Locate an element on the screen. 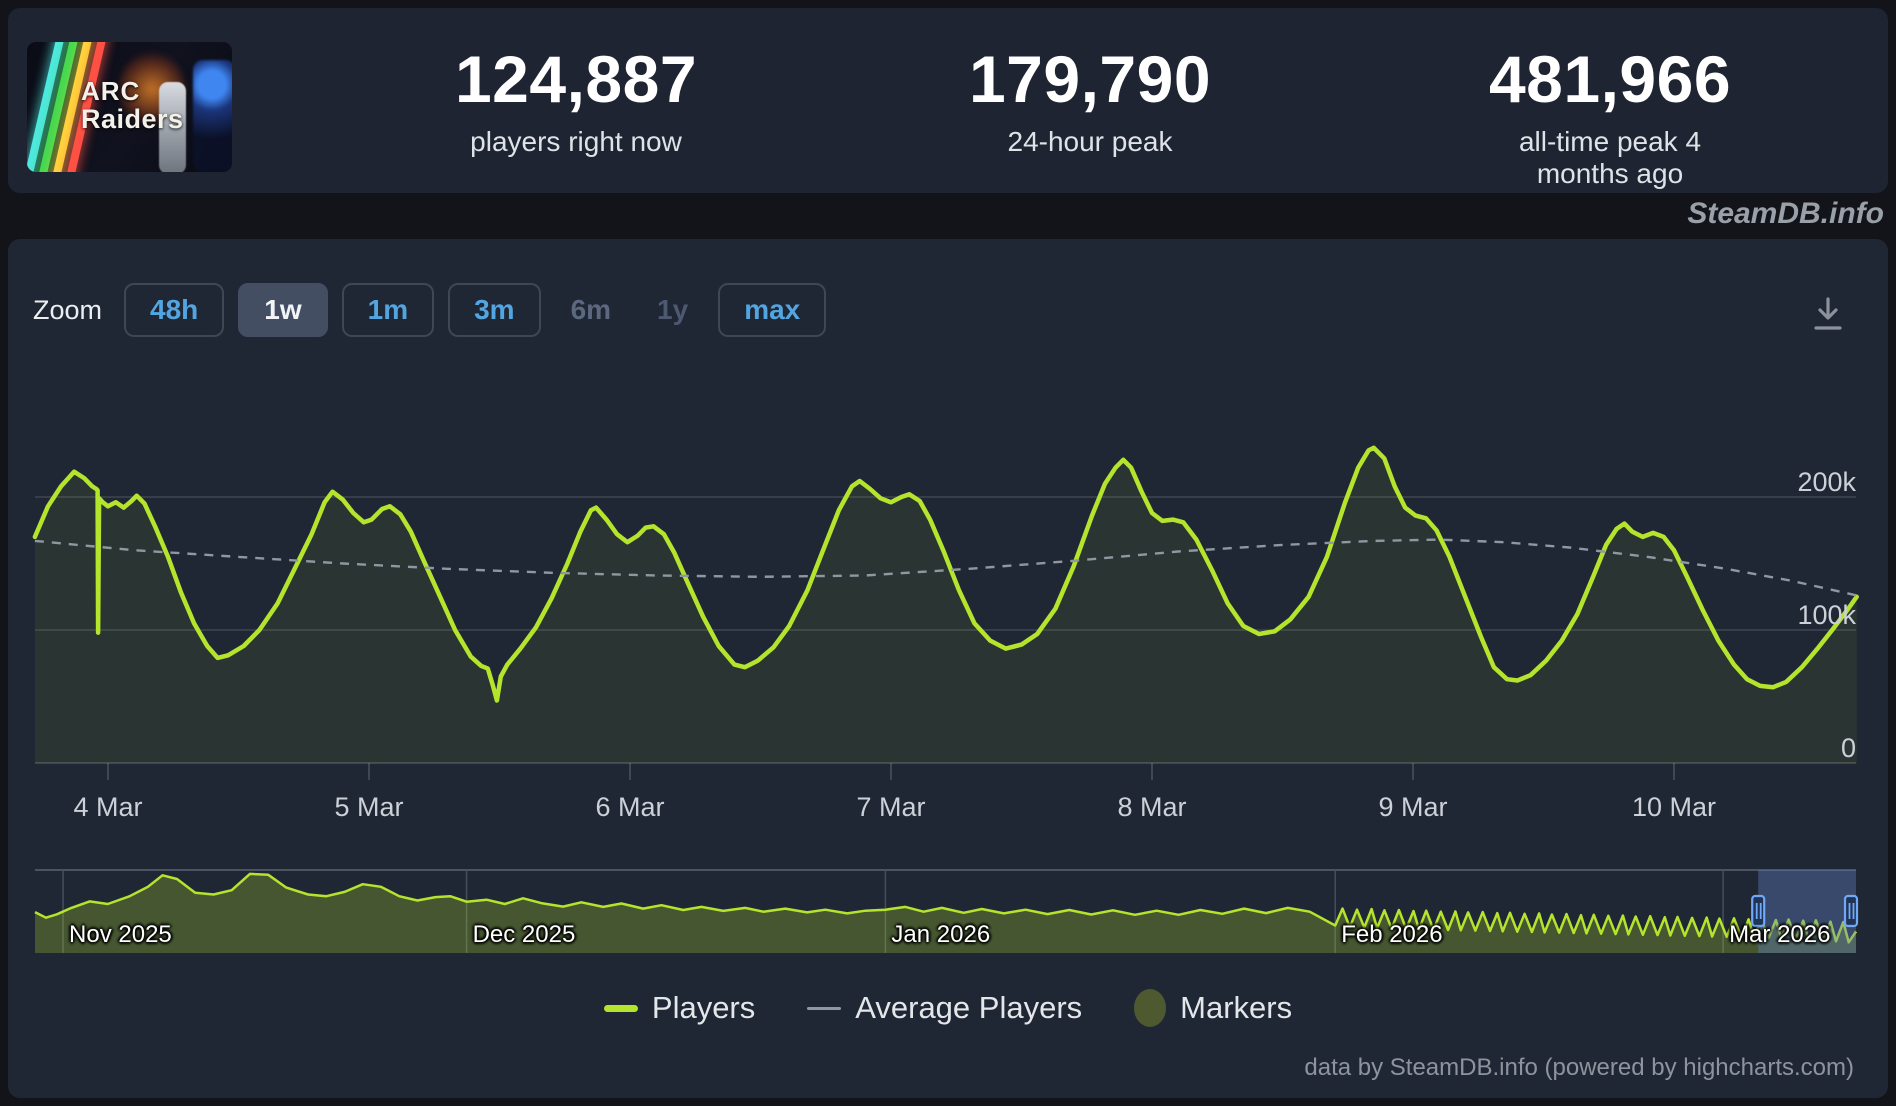 The image size is (1896, 1106). zoom-toolbar: Zoom 48h 1w 1m 3m 6m 1y max is located at coordinates (430, 310).